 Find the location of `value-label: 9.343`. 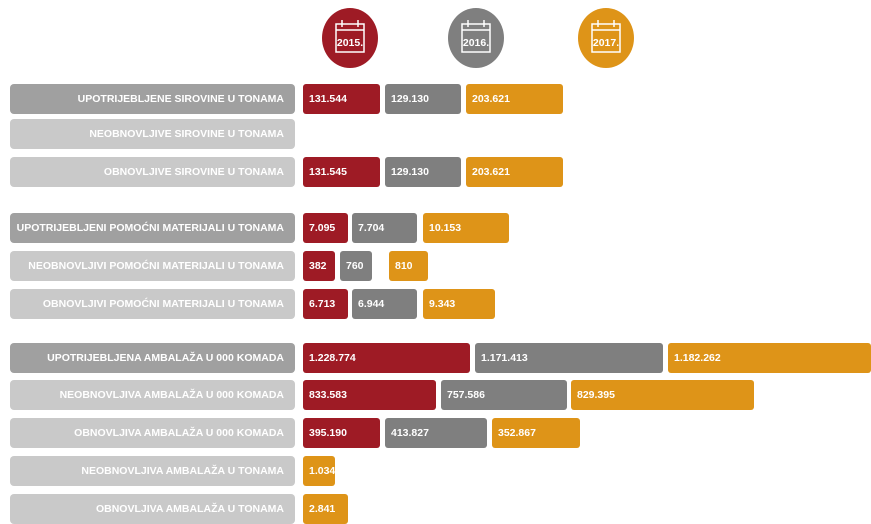

value-label: 9.343 is located at coordinates (442, 304).